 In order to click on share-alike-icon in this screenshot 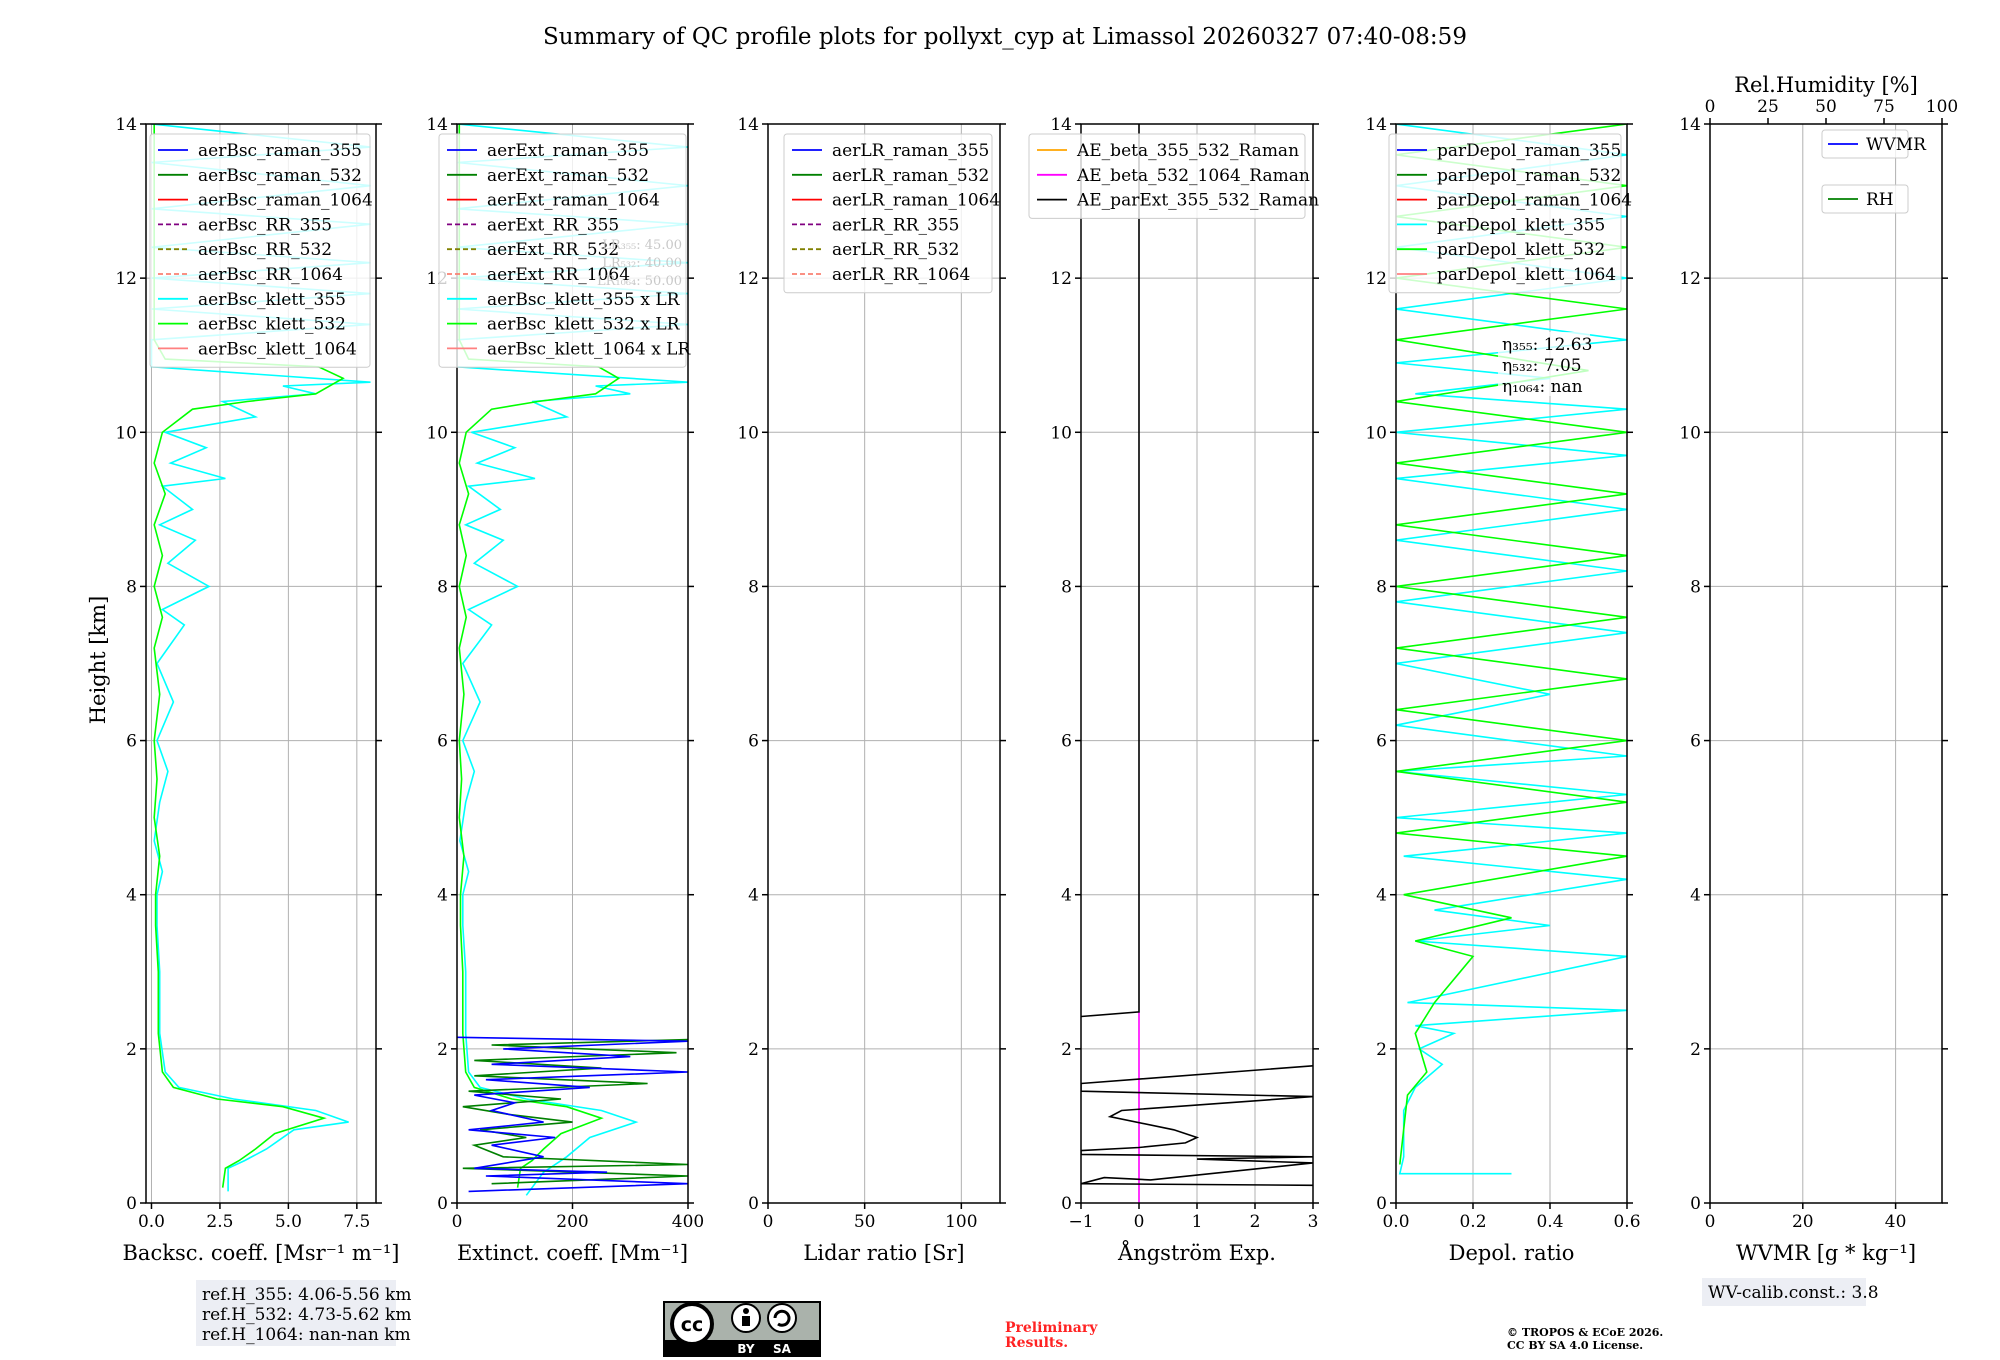, I will do `click(782, 1318)`.